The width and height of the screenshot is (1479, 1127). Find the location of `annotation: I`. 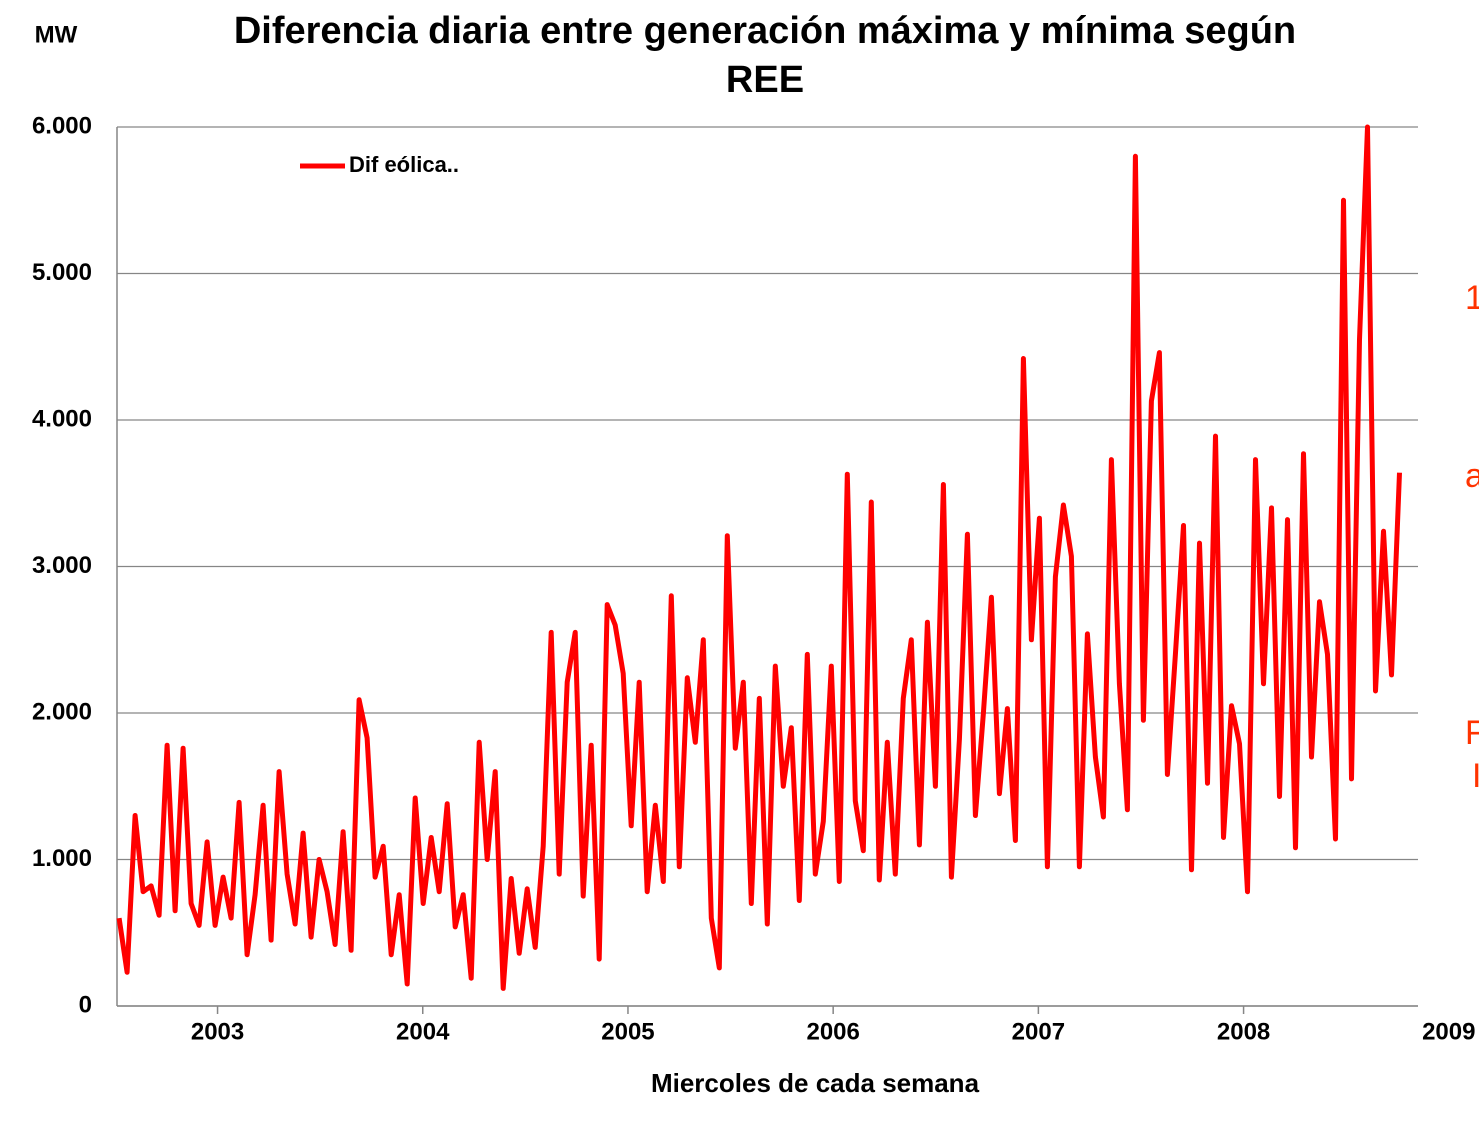

annotation: I is located at coordinates (1475, 776).